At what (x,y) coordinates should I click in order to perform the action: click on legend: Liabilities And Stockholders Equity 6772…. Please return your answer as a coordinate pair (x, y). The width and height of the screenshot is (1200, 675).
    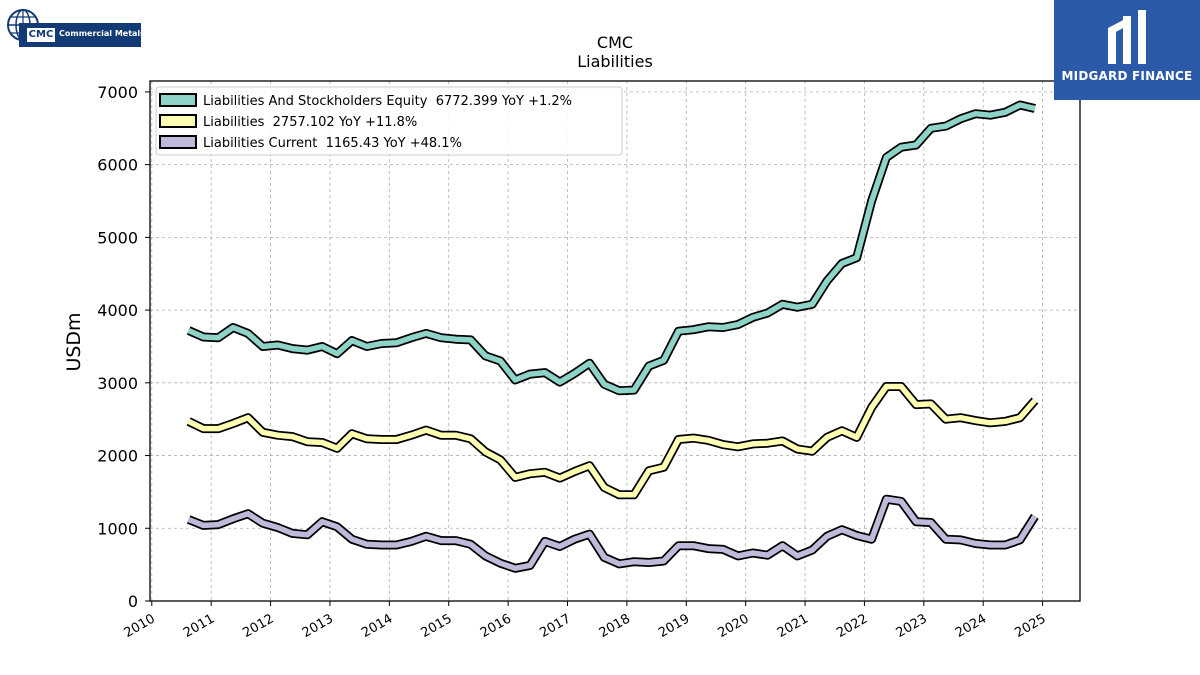
    Looking at the image, I should click on (389, 121).